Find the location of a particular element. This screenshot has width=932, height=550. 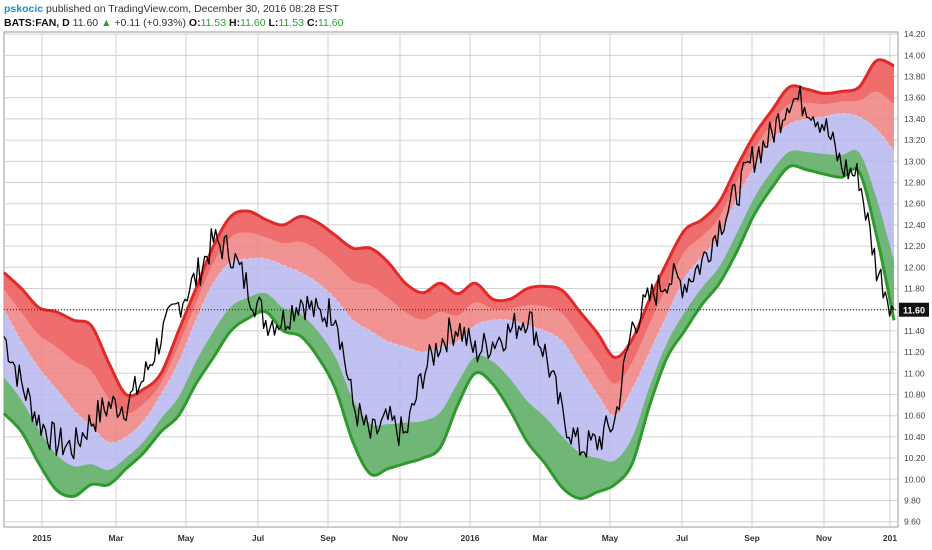

x-tick-label: 2016 is located at coordinates (470, 538).